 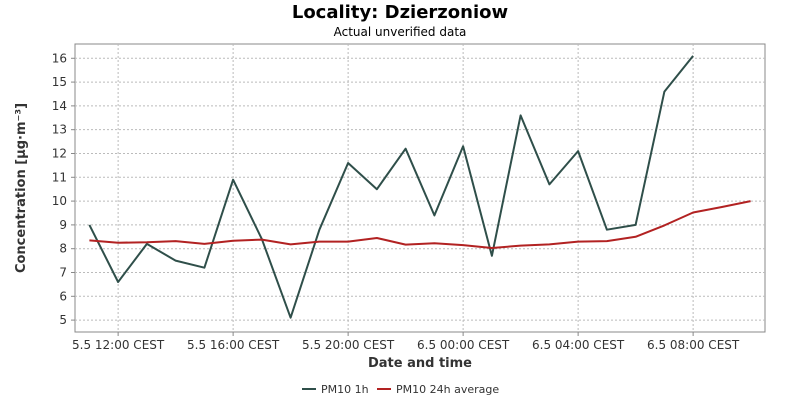 I want to click on y-axis-label: Concentration [µg·m⁻³], so click(x=21, y=188).